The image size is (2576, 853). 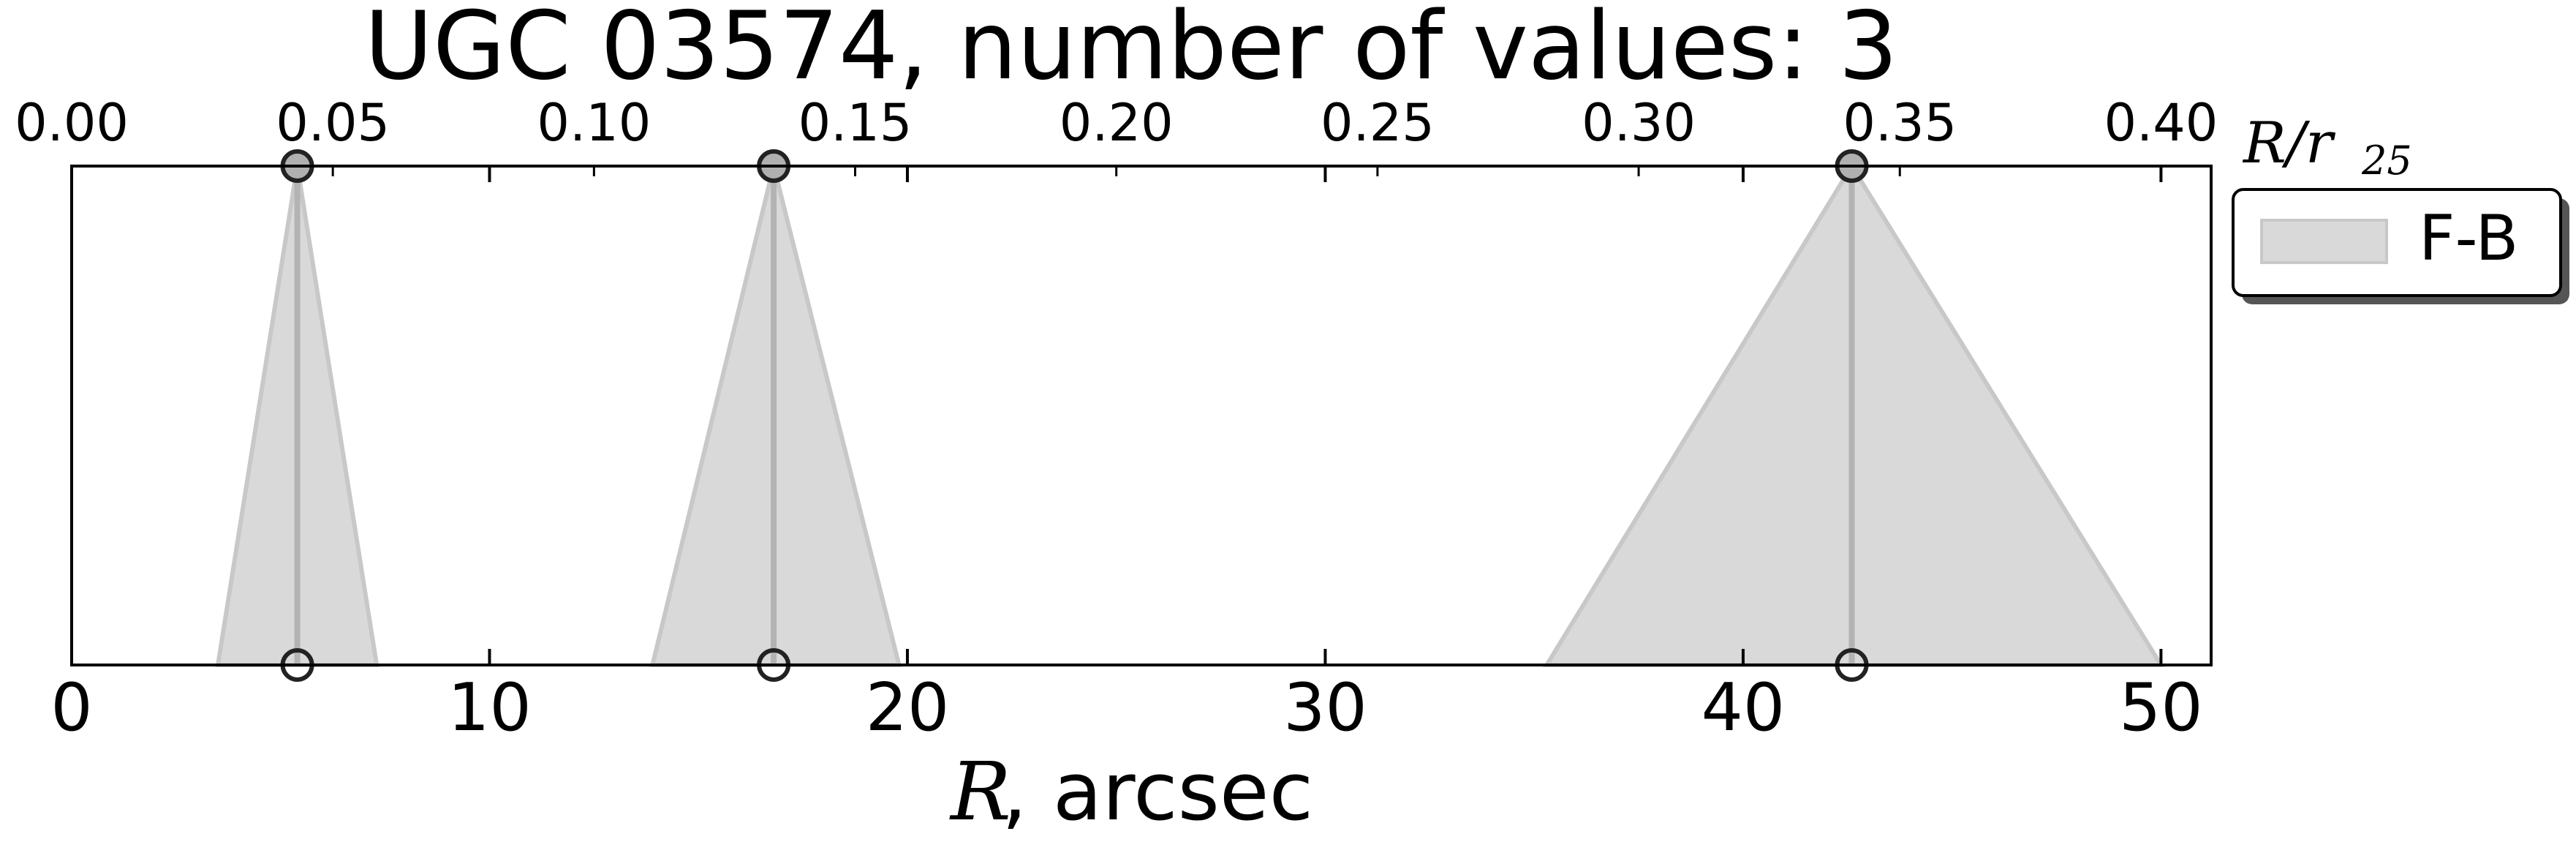 I want to click on legend-label: F-B, so click(x=2468, y=238).